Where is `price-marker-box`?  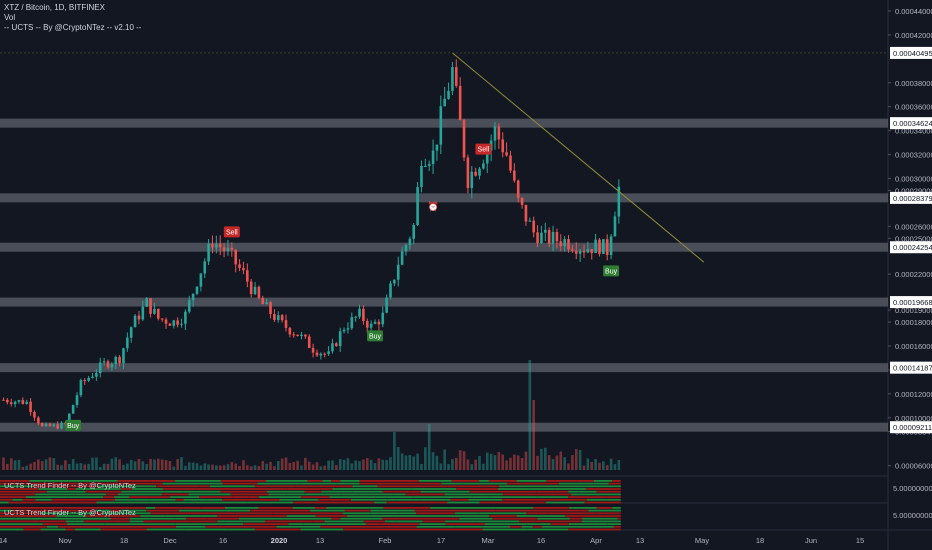 price-marker-box is located at coordinates (911, 247).